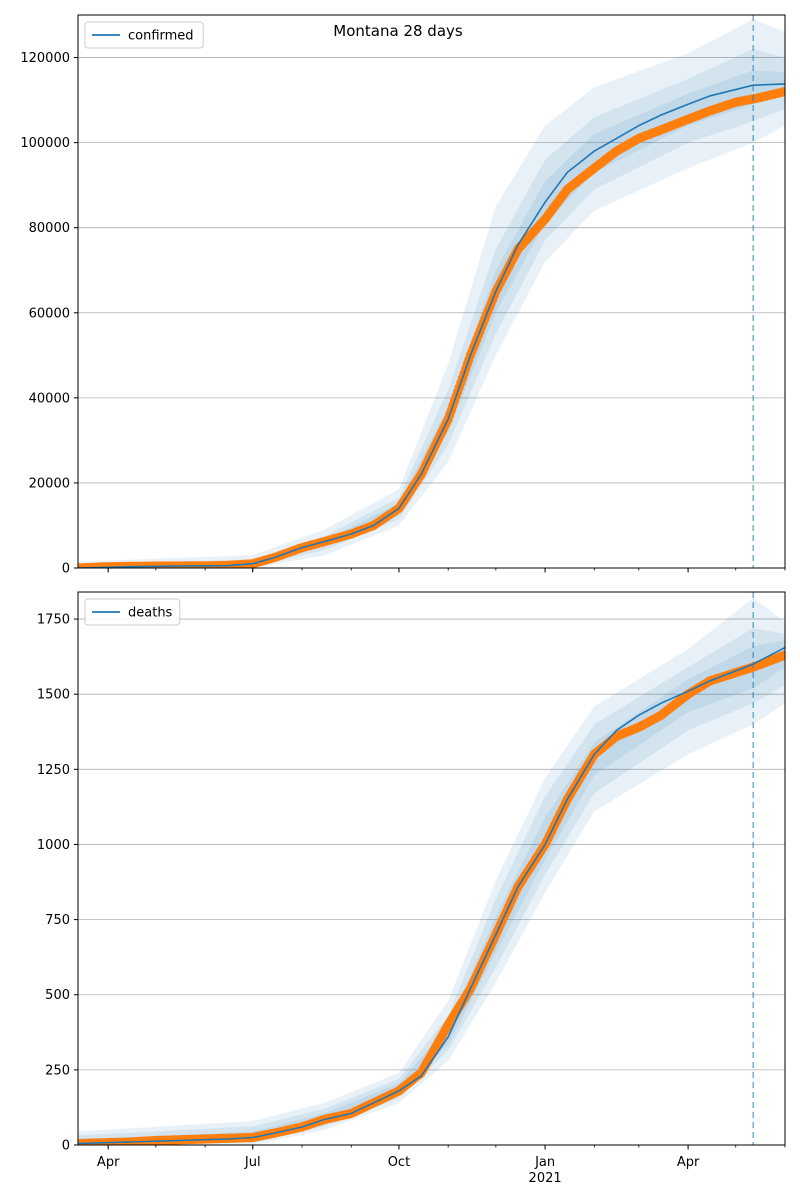 Image resolution: width=800 pixels, height=1200 pixels. I want to click on y-tick-label: 120000, so click(45, 58).